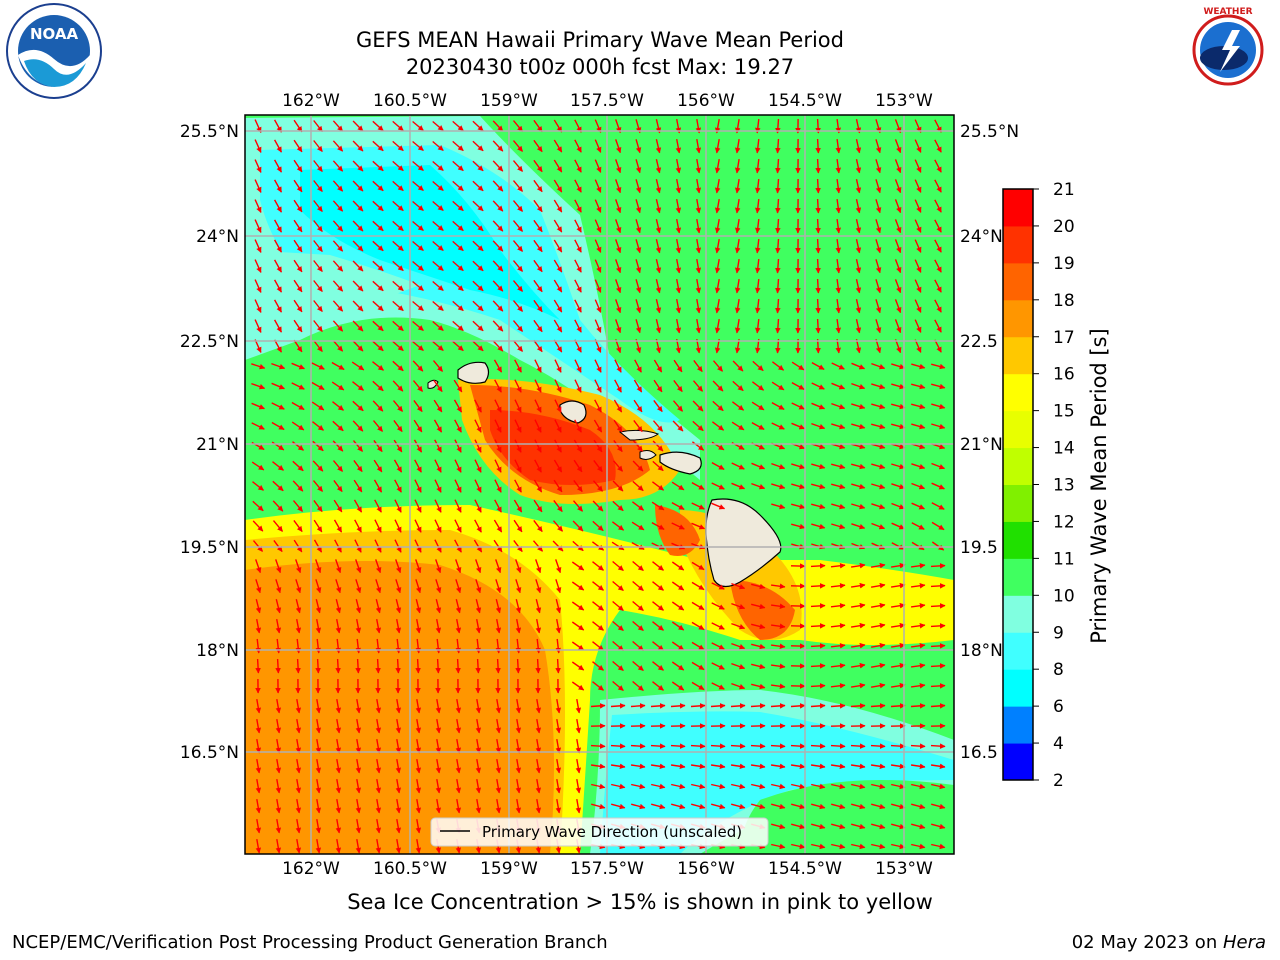  What do you see at coordinates (410, 101) in the screenshot?
I see `lon-tick-label: 160.5°W` at bounding box center [410, 101].